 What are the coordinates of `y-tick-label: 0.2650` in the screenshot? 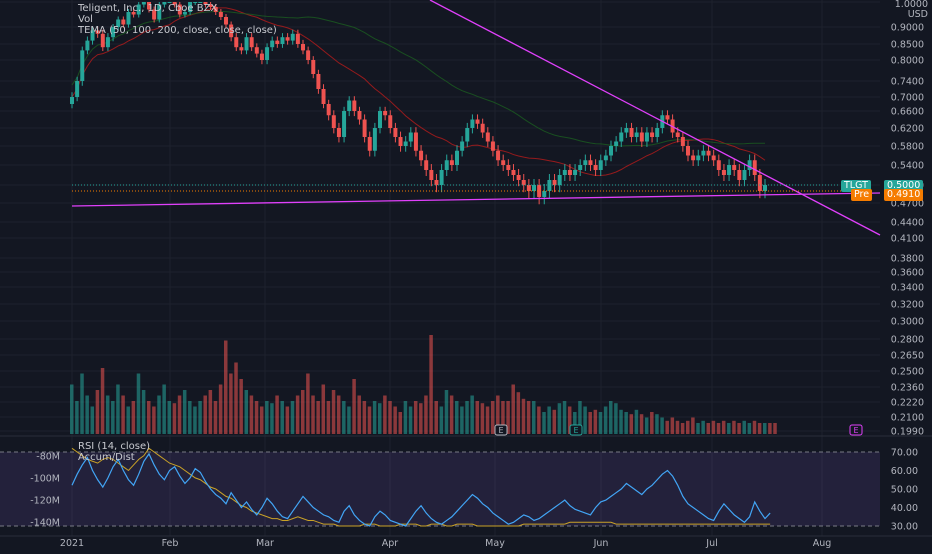 It's located at (907, 356).